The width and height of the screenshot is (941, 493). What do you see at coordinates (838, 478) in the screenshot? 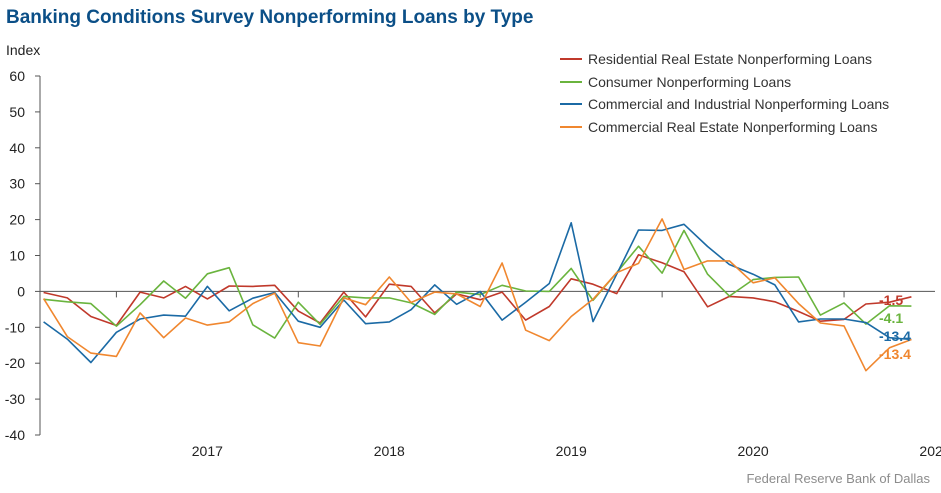
I see `source-note: Federal Reserve Bank of Dallas` at bounding box center [838, 478].